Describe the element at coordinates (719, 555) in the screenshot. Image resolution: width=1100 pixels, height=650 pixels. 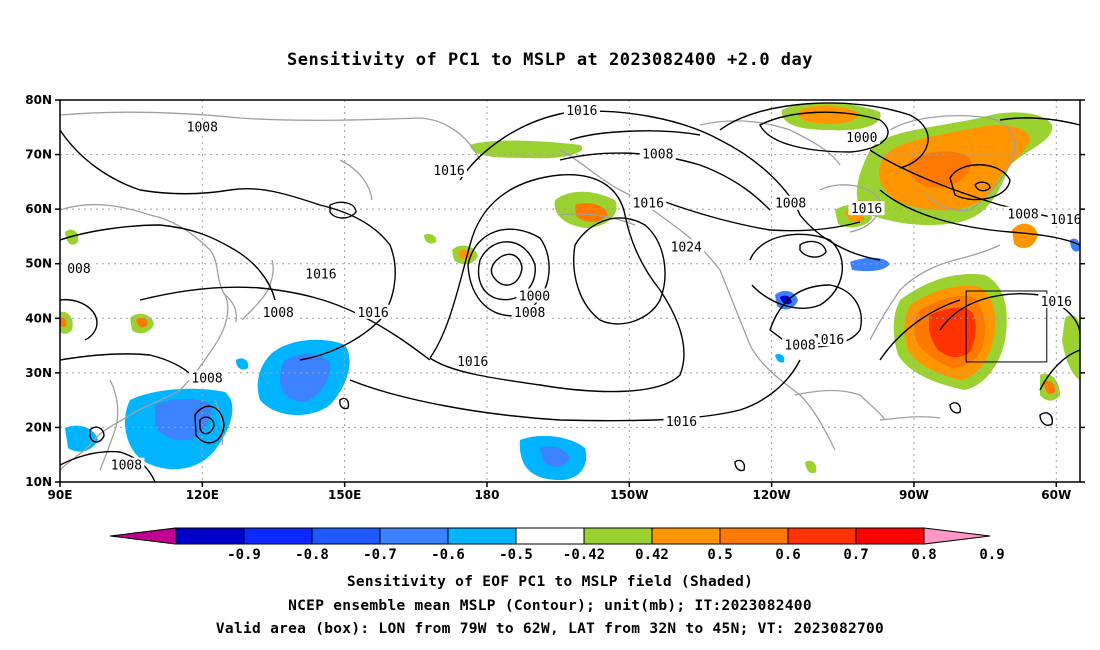
I see `colorbar-label: 0.5` at that location.